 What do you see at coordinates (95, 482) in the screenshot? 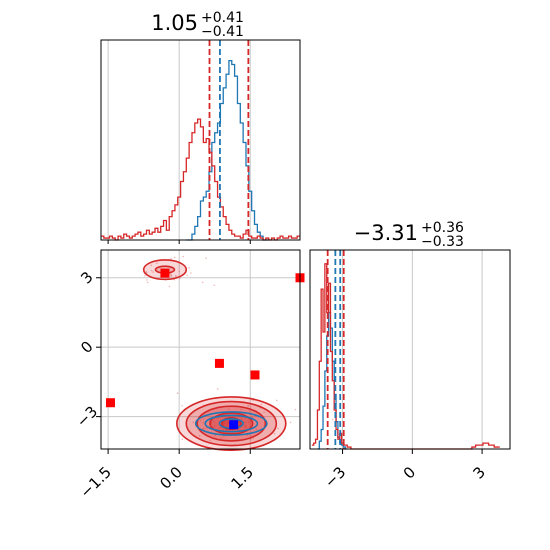
I see `joint-x-tick-label: −1.5` at bounding box center [95, 482].